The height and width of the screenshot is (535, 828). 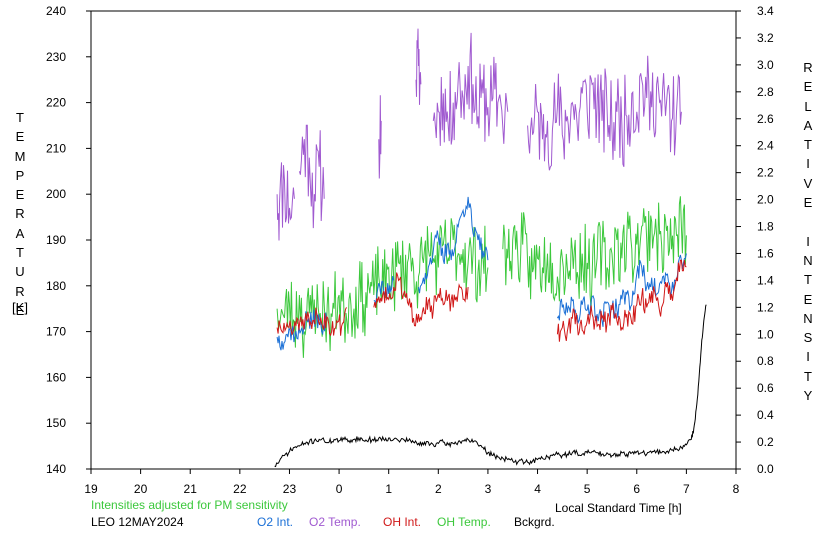 What do you see at coordinates (488, 489) in the screenshot?
I see `x-tick-label: 3` at bounding box center [488, 489].